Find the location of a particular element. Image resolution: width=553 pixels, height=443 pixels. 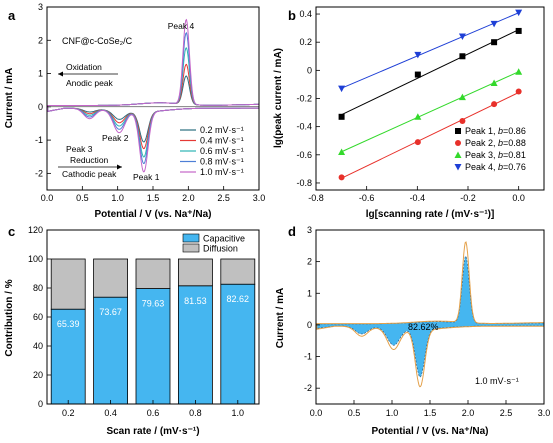

panel-d-plot-area is located at coordinates (430, 314).